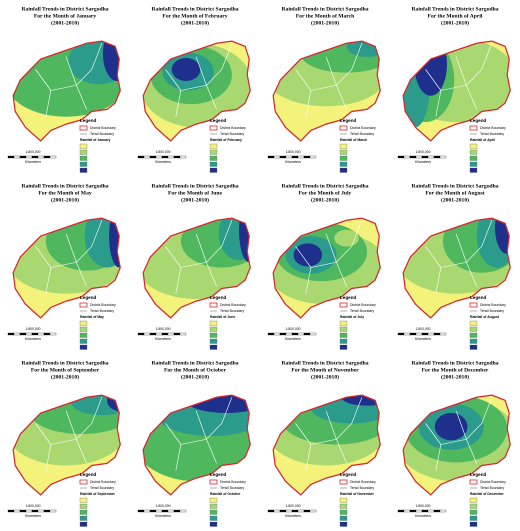 The width and height of the screenshot is (520, 531). I want to click on legend-label: Rainfall of September, so click(98, 494).